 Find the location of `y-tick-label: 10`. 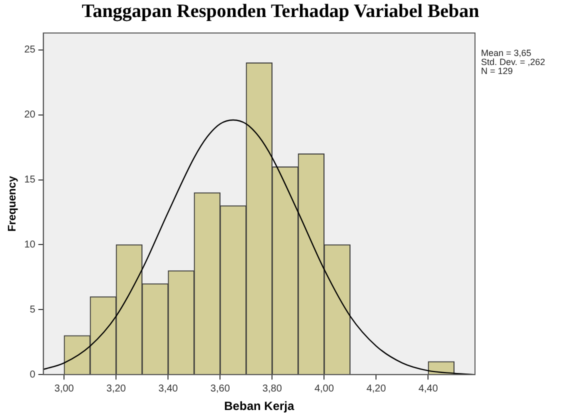

y-tick-label: 10 is located at coordinates (30, 244).